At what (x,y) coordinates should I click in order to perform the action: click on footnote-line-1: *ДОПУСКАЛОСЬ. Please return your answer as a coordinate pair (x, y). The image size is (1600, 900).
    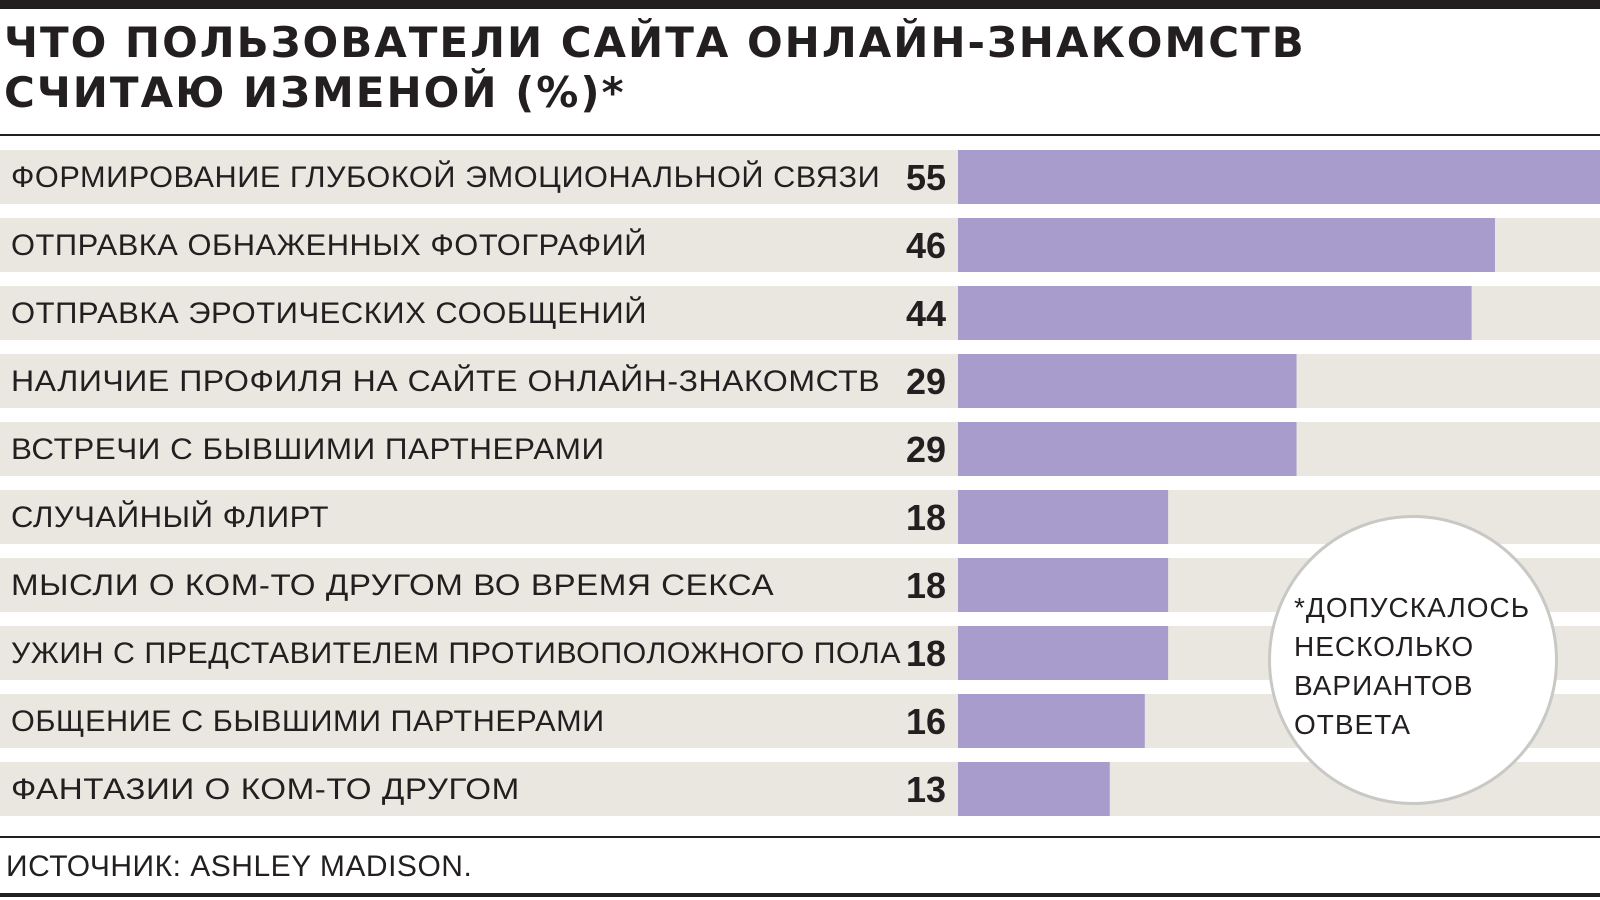
    Looking at the image, I should click on (1412, 607).